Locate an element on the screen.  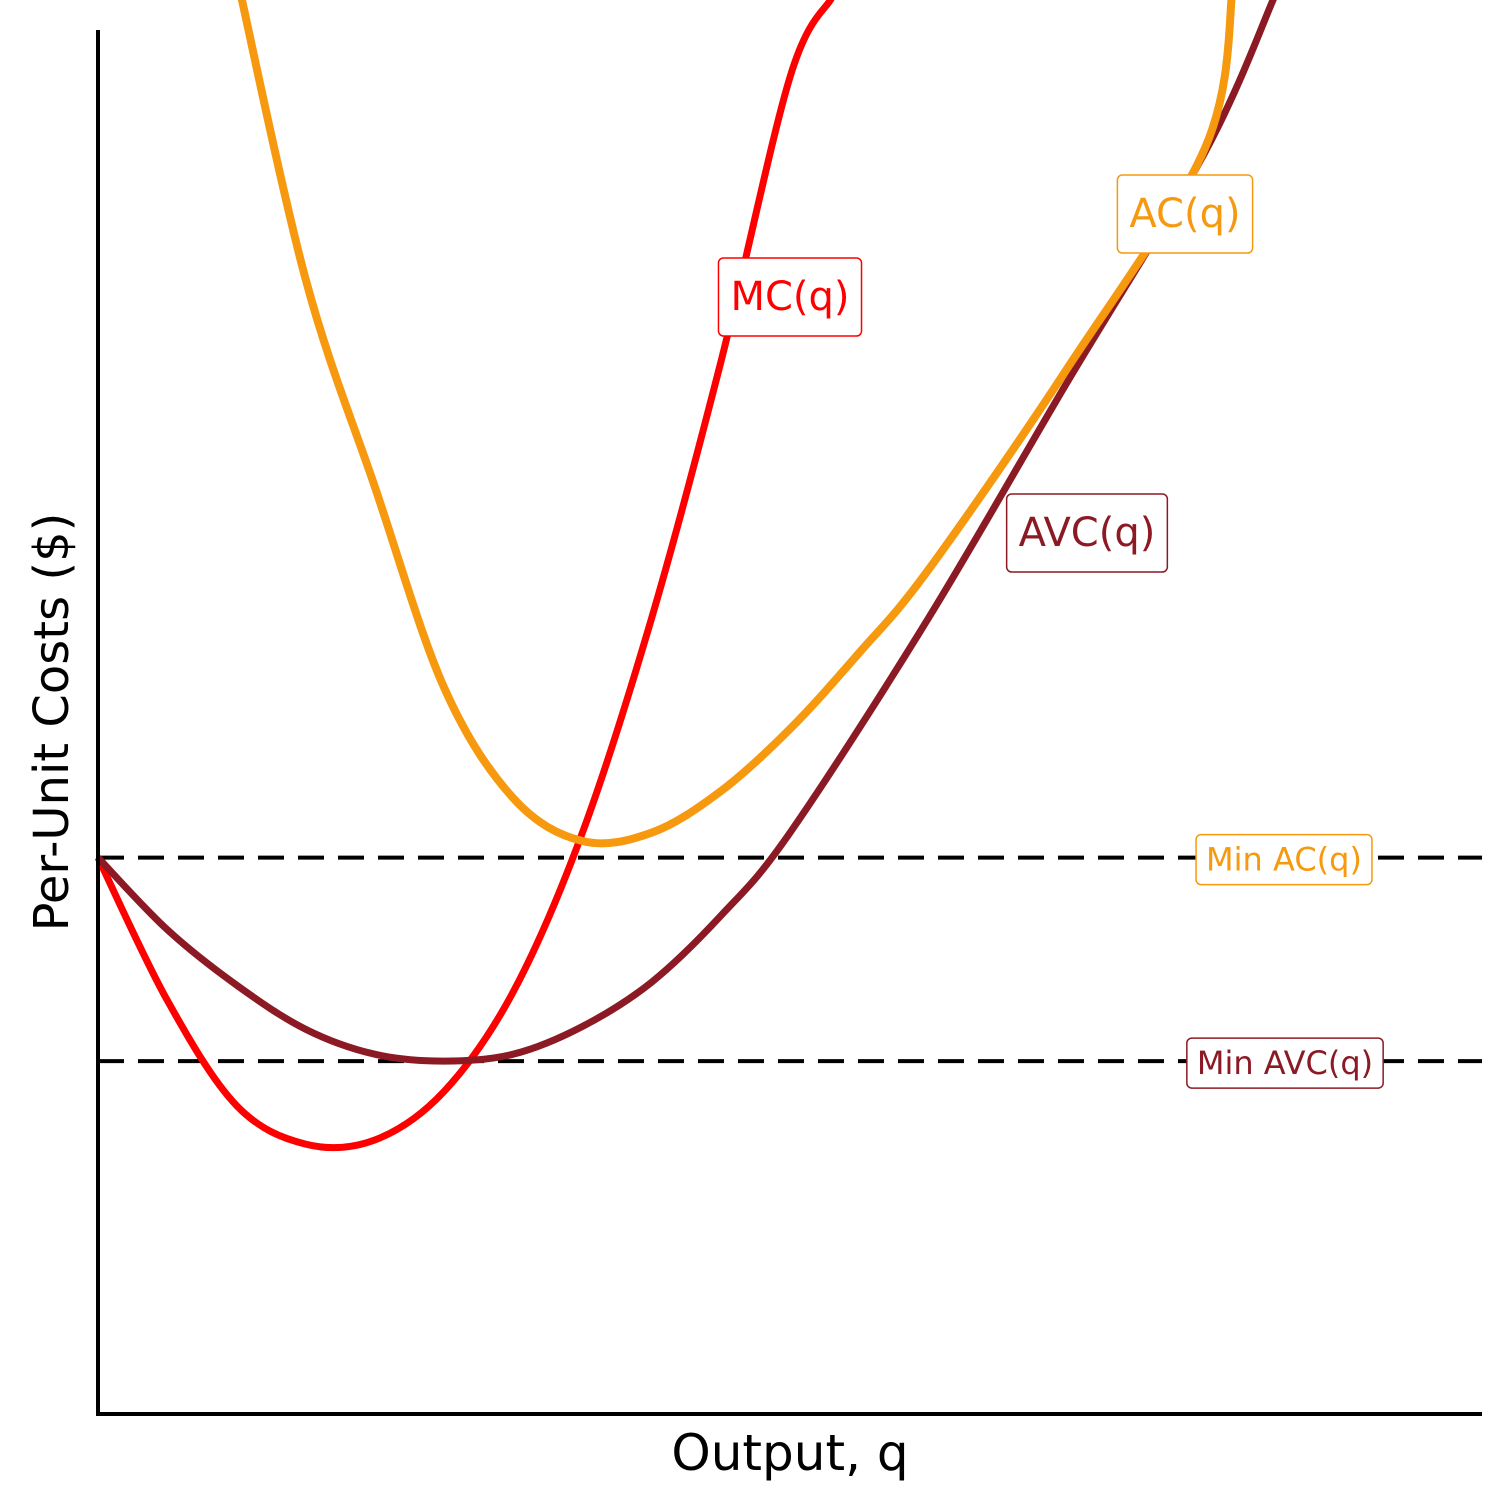
min-avc-q-label: Min AVC(q) is located at coordinates (1285, 1063).